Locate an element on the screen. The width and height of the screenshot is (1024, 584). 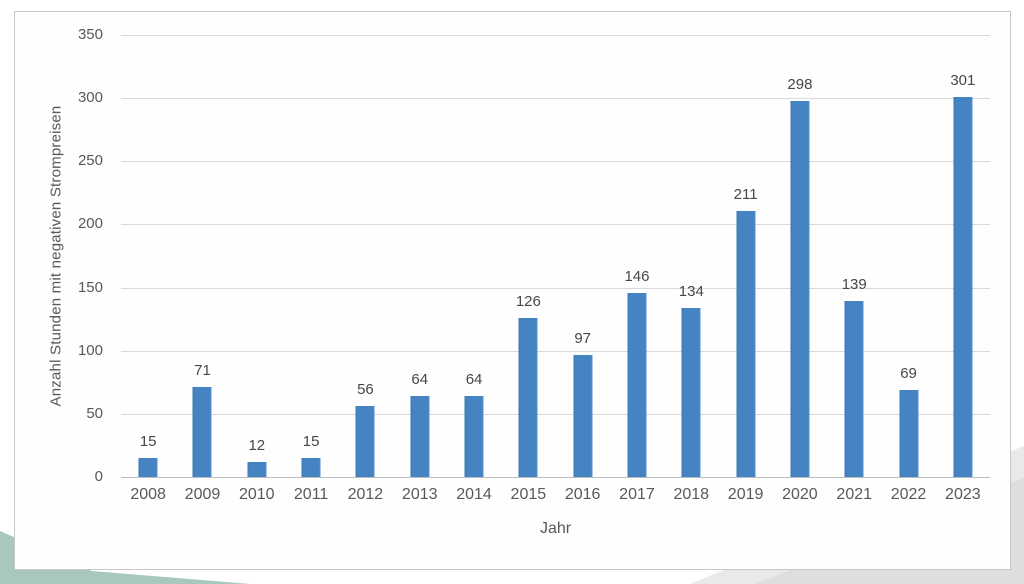
bar-2021 is located at coordinates (854, 389).